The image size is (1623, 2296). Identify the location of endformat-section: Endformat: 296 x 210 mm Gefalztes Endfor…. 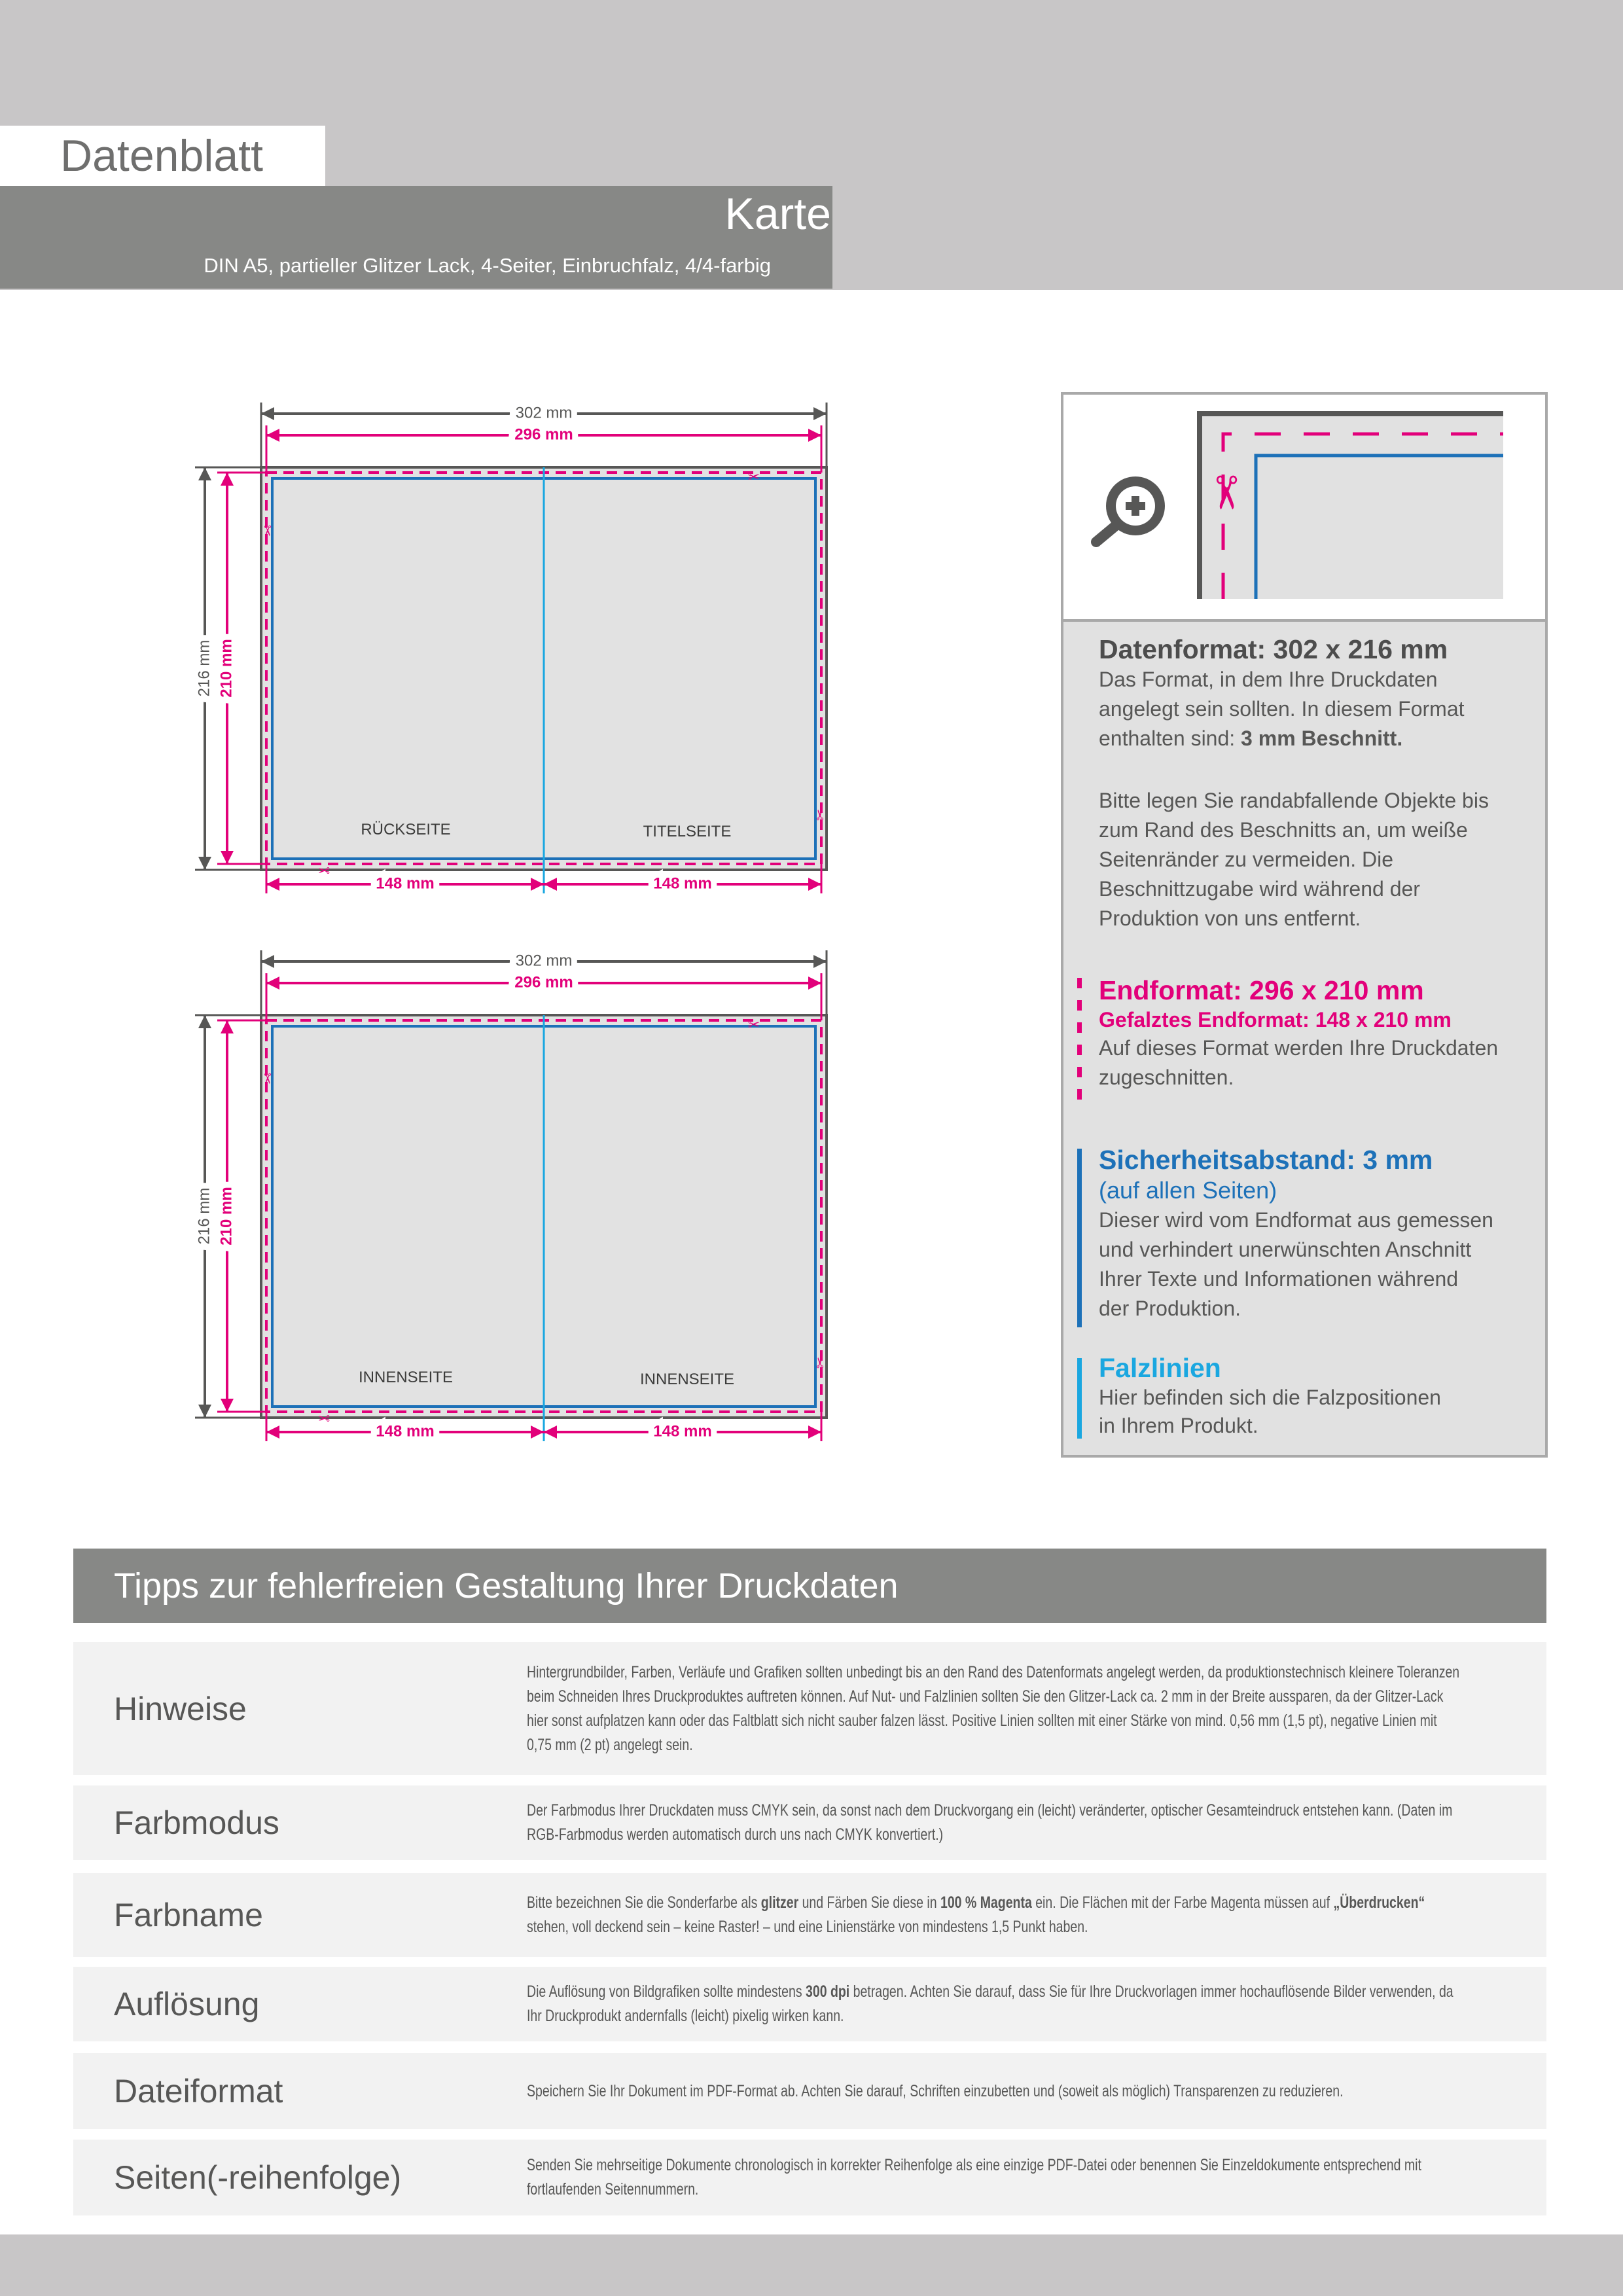
(1298, 1033).